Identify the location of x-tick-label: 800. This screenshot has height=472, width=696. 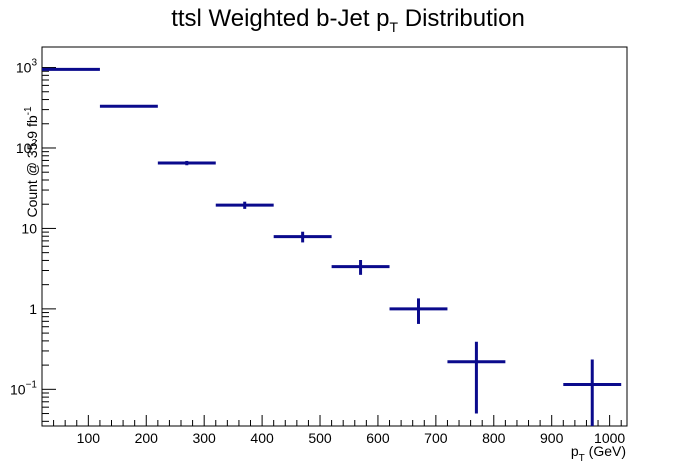
(494, 438).